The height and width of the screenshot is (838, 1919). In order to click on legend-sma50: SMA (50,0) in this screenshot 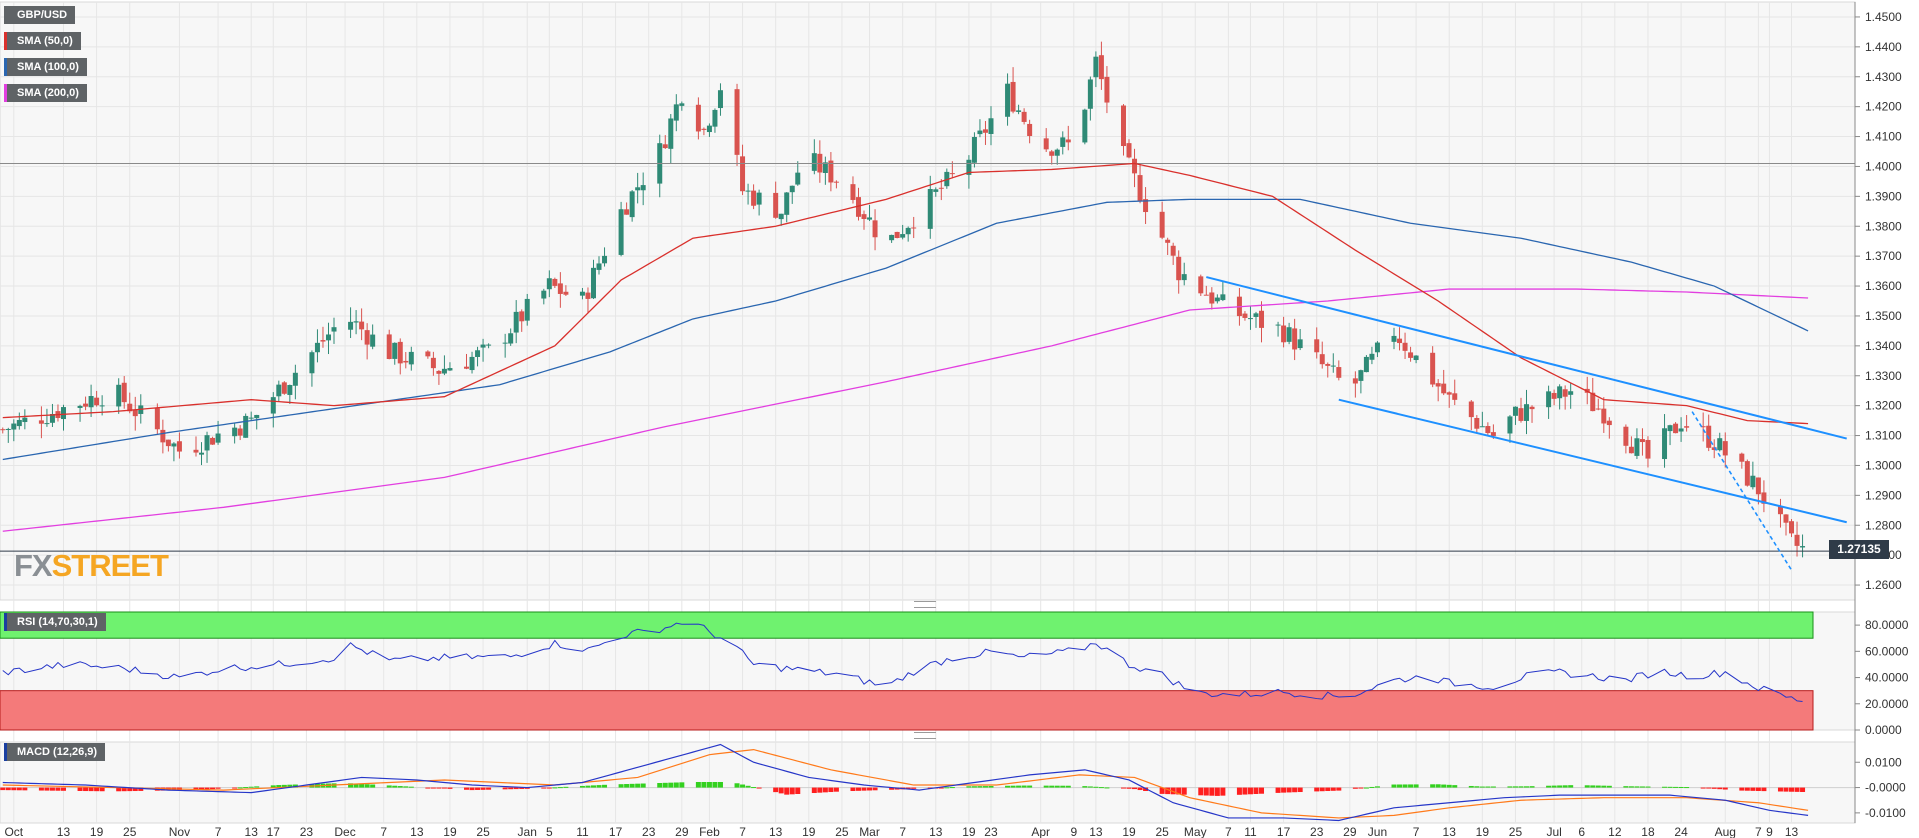, I will do `click(42, 41)`.